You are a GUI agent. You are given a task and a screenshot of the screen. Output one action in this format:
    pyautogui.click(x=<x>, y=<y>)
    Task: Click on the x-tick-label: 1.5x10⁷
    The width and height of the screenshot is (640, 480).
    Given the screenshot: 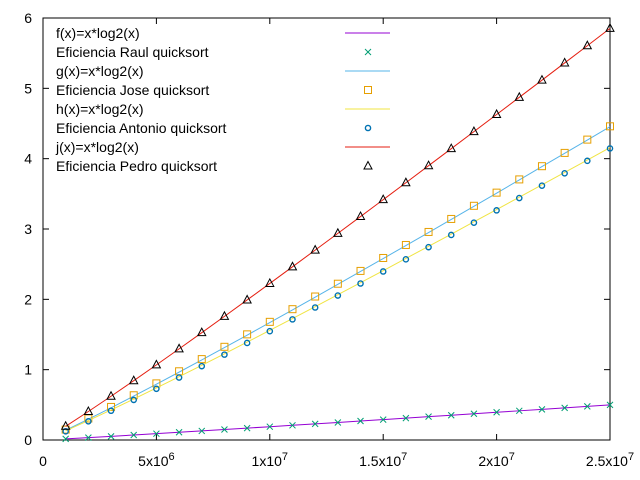 What is the action you would take?
    pyautogui.click(x=383, y=460)
    